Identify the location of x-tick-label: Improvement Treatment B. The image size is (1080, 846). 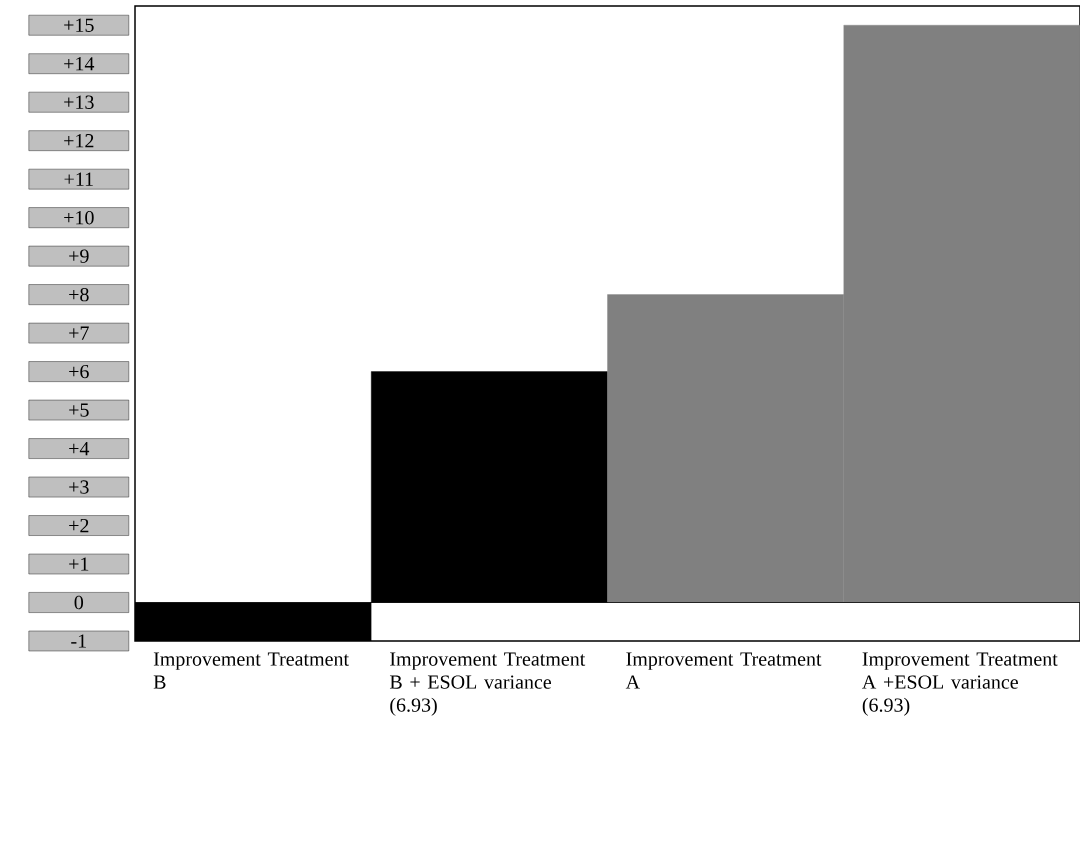
(251, 670).